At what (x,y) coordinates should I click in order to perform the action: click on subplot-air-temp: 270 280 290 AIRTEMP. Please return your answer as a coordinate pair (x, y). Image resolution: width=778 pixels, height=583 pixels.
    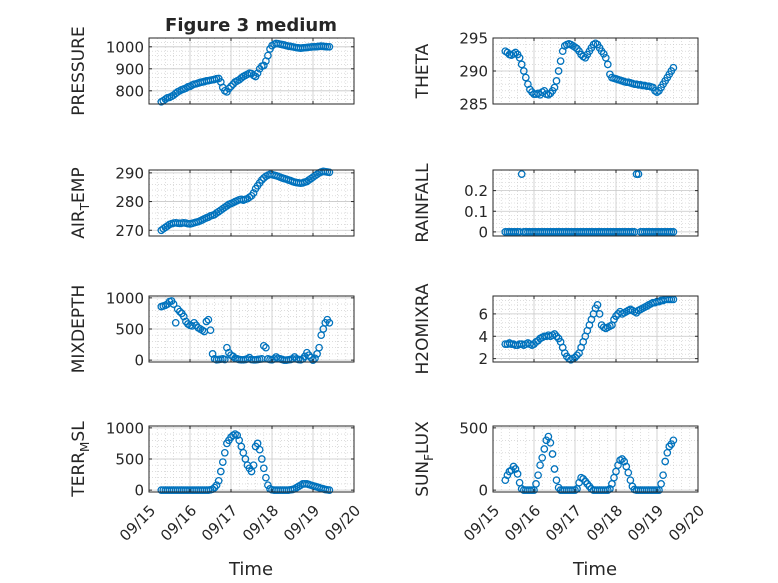
    Looking at the image, I should click on (212, 202).